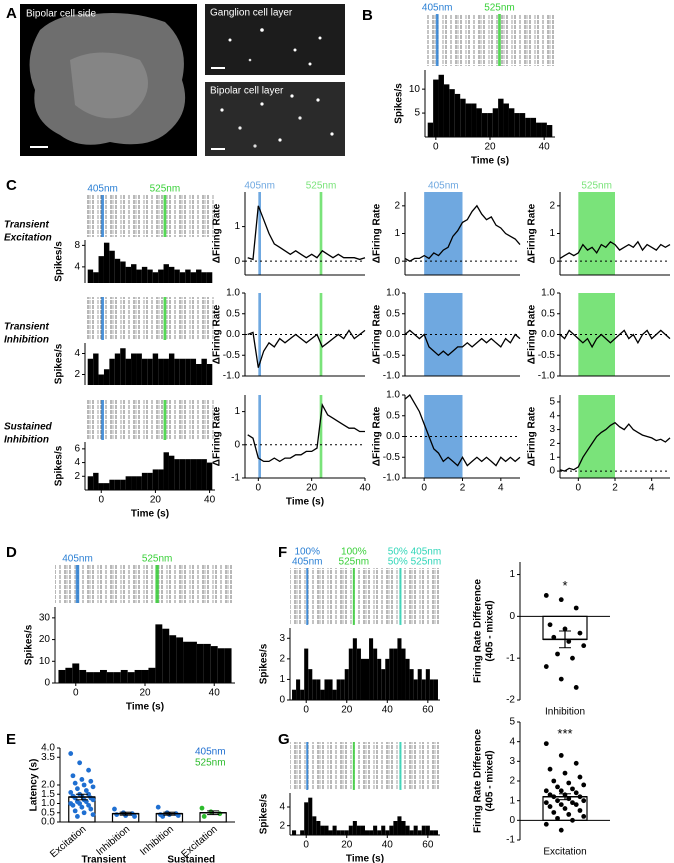 The image size is (674, 863). Describe the element at coordinates (392, 355) in the screenshot. I see `y-tick-label: -0.5` at that location.